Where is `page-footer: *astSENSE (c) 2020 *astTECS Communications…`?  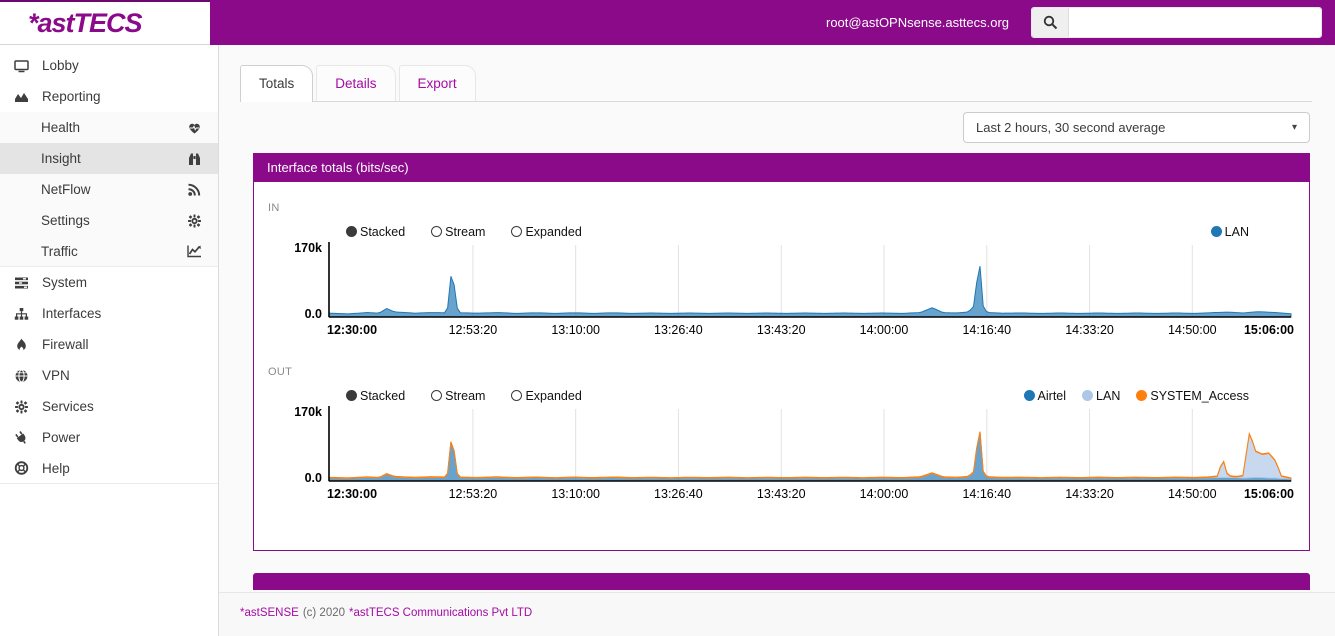
page-footer: *astSENSE (c) 2020 *astTECS Communications… is located at coordinates (777, 614).